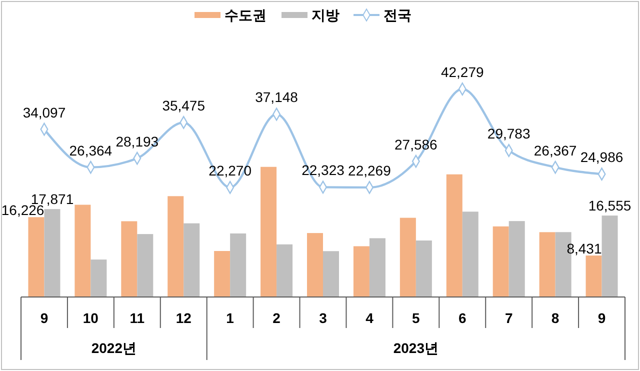  What do you see at coordinates (44, 112) in the screenshot?
I see `data-label: 34,097` at bounding box center [44, 112].